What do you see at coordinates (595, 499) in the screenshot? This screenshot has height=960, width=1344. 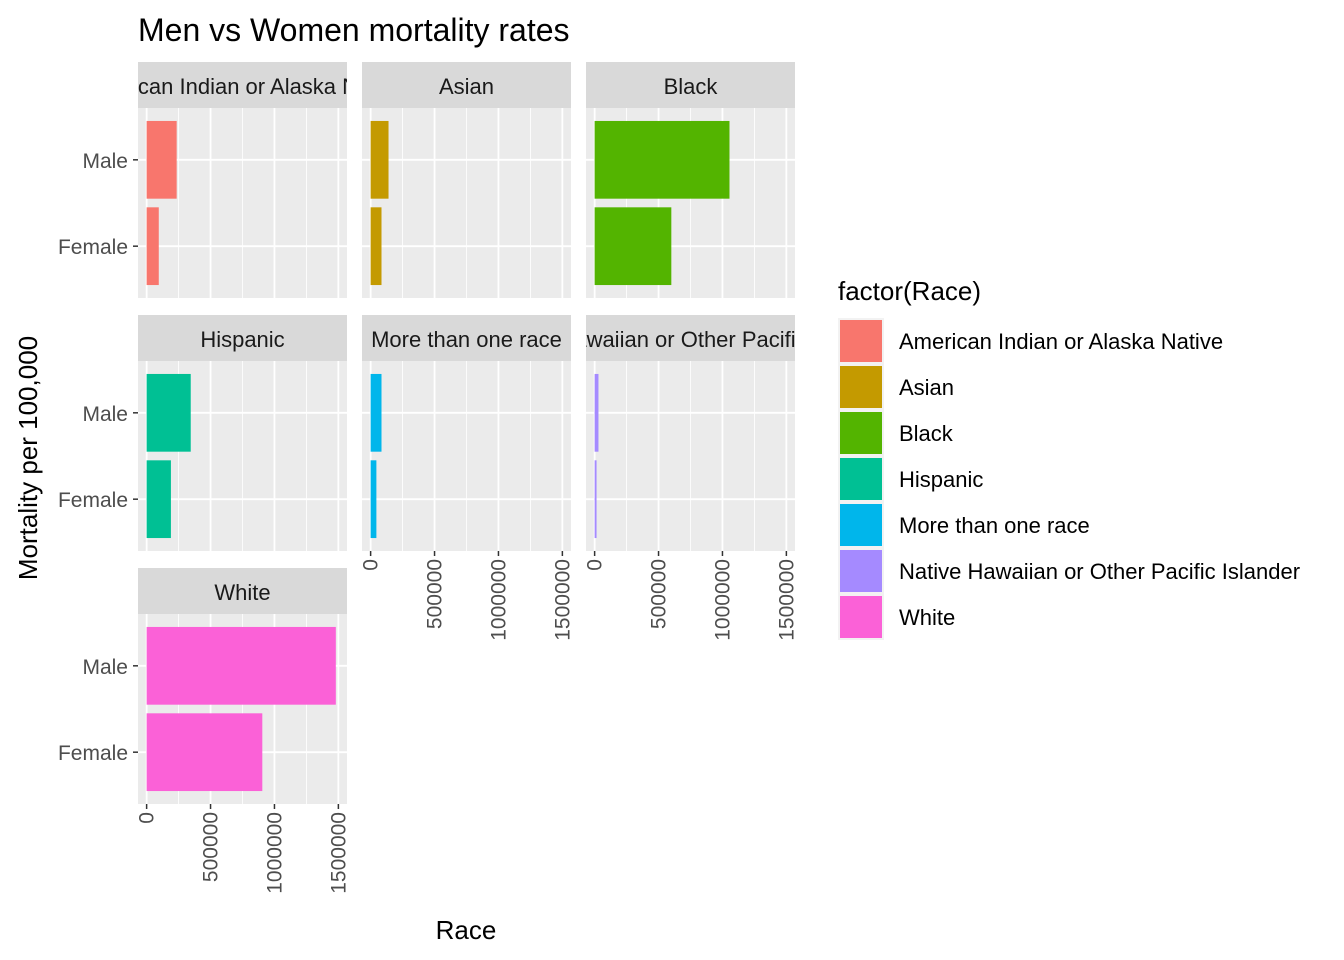 I see `bar-native-hawaiian-or-other-pacific-islander-female` at bounding box center [595, 499].